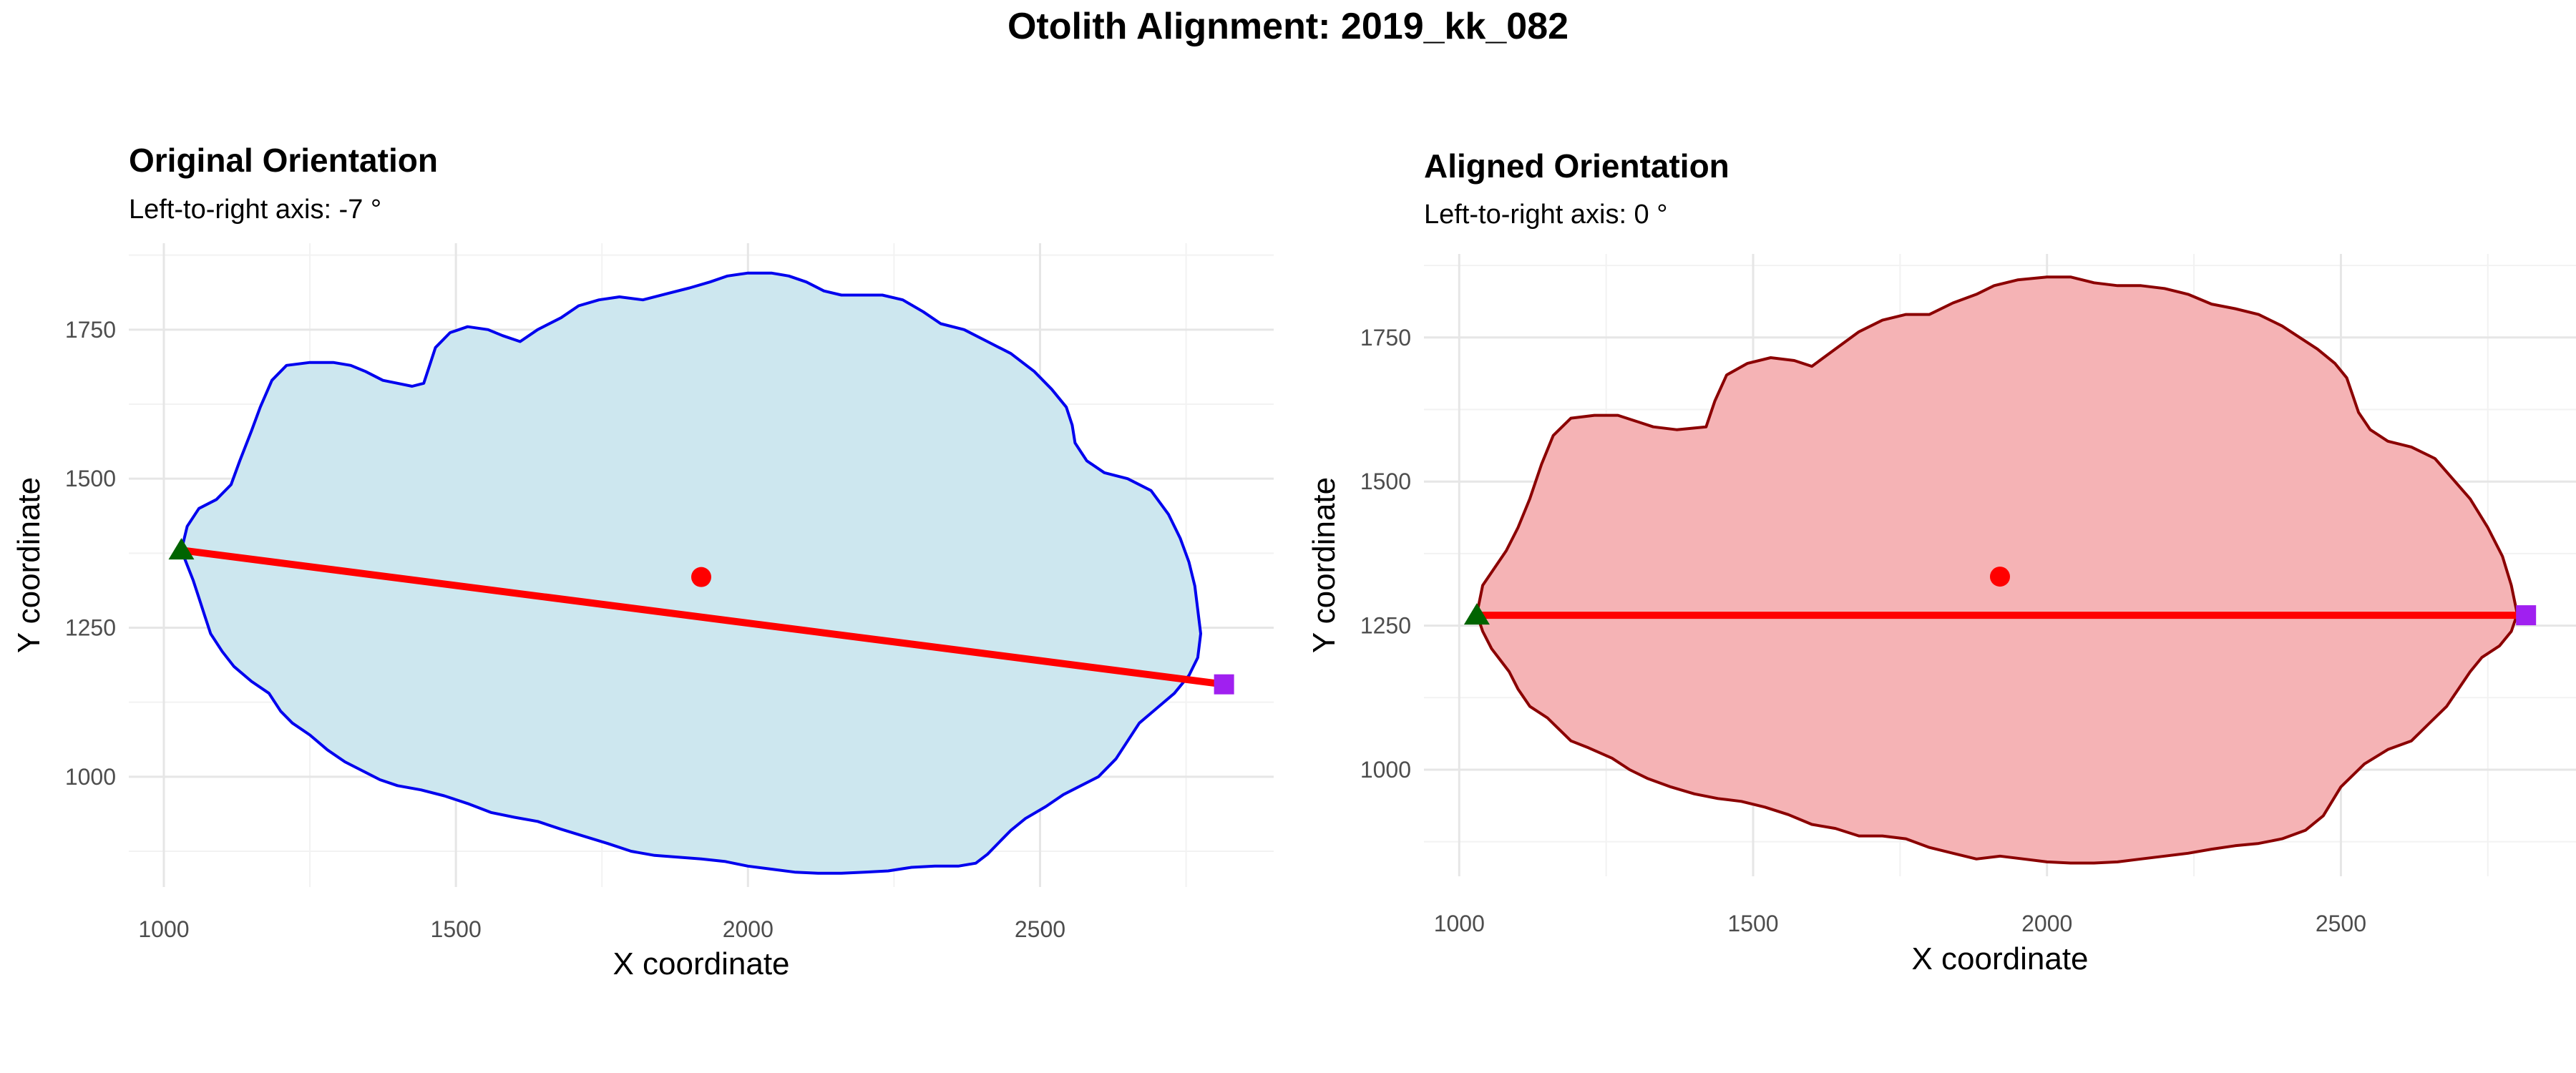  Describe the element at coordinates (702, 617) in the screenshot. I see `left-right-axis-line` at that location.